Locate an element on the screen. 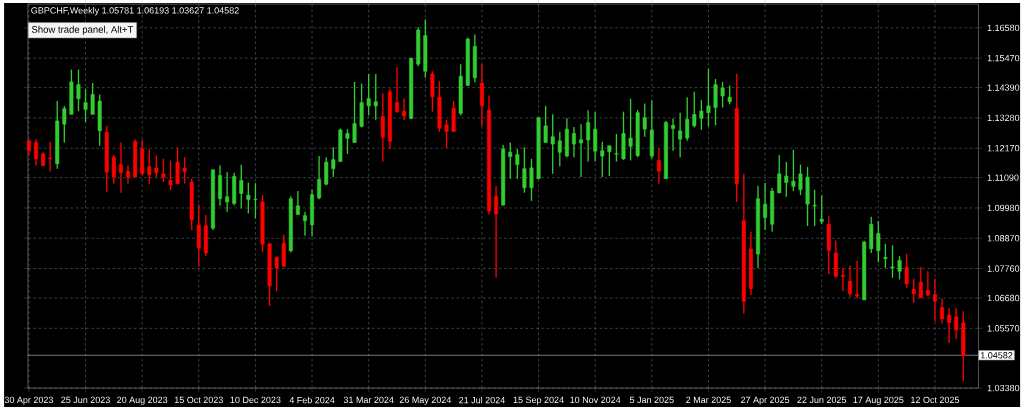 The image size is (1024, 409). y-tick-label: 1.05570 is located at coordinates (1003, 328).